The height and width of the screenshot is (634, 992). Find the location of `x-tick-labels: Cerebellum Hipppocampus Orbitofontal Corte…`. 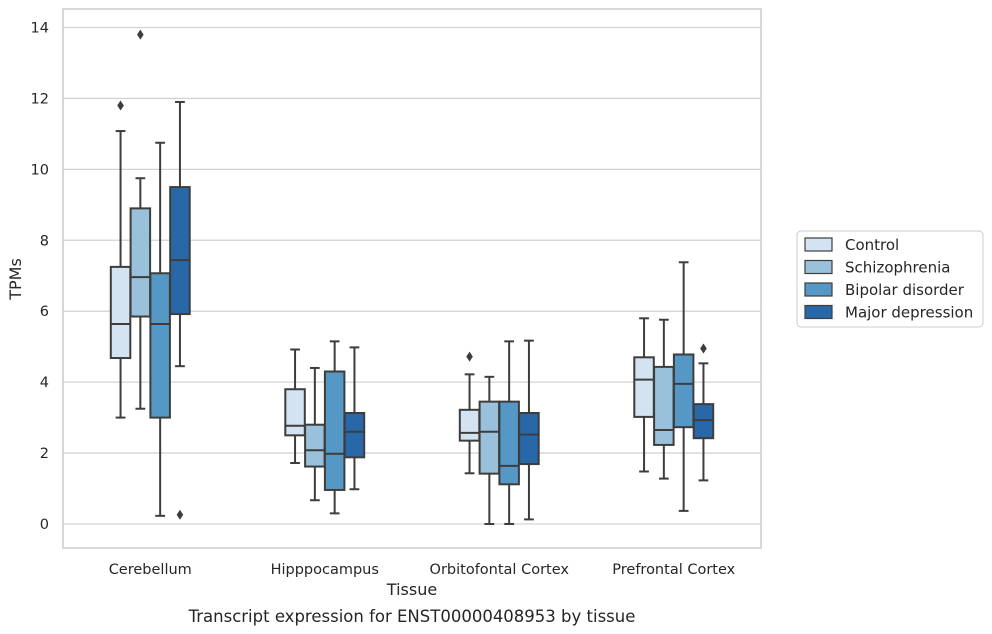

x-tick-labels: Cerebellum Hipppocampus Orbitofontal Corte… is located at coordinates (422, 570).